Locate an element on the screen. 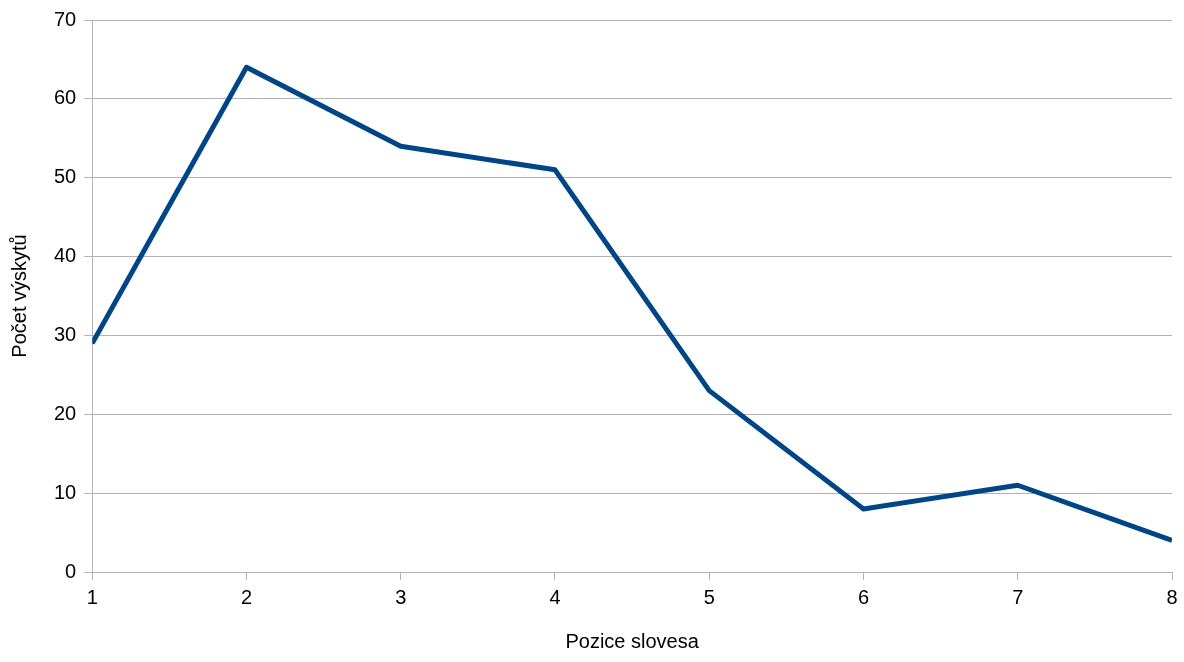 Image resolution: width=1184 pixels, height=662 pixels. x-tick-label: 2 is located at coordinates (246, 596).